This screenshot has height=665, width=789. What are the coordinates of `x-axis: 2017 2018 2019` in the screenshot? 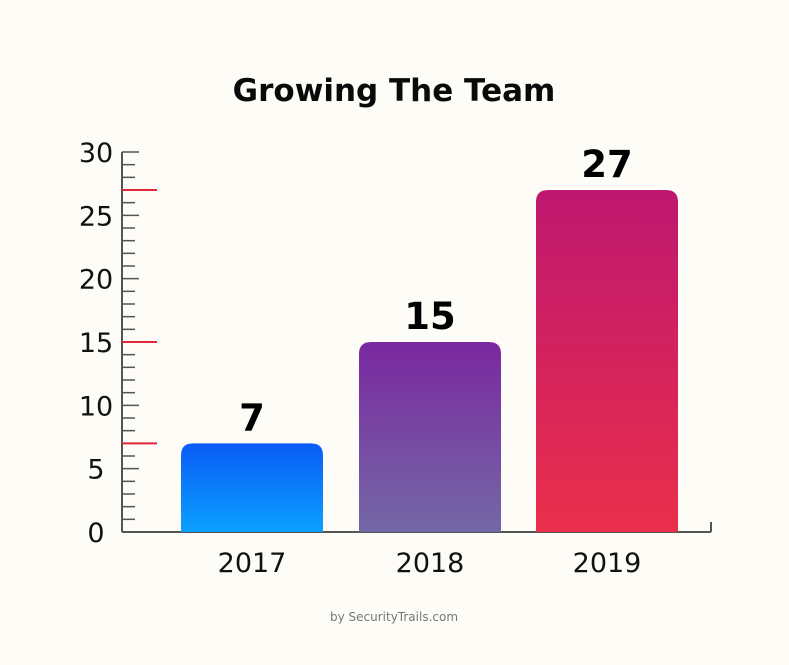 It's located at (417, 550).